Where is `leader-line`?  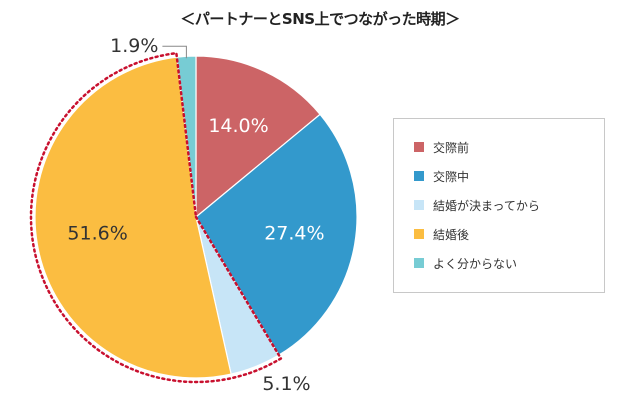 leader-line is located at coordinates (174, 52).